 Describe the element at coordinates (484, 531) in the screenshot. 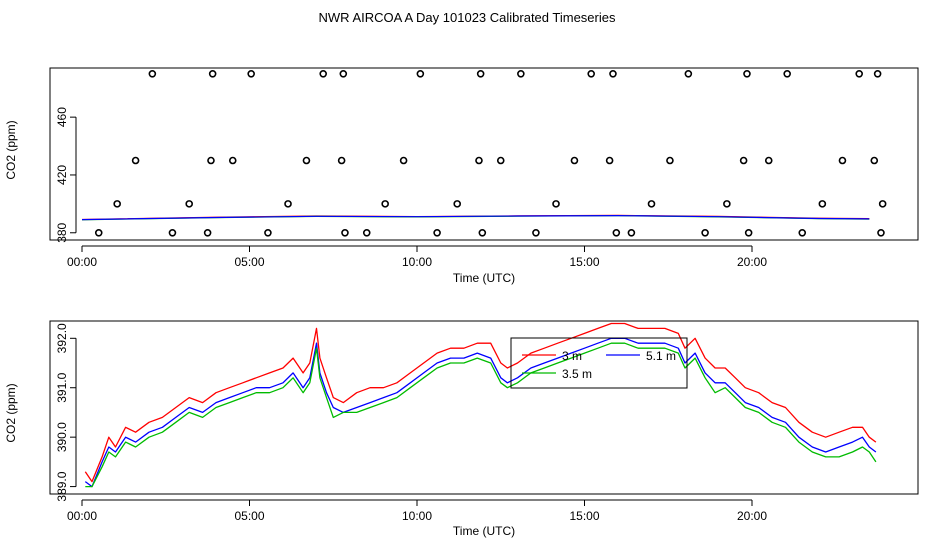

I see `bottom-x-axis-label: Time (UTC)` at that location.